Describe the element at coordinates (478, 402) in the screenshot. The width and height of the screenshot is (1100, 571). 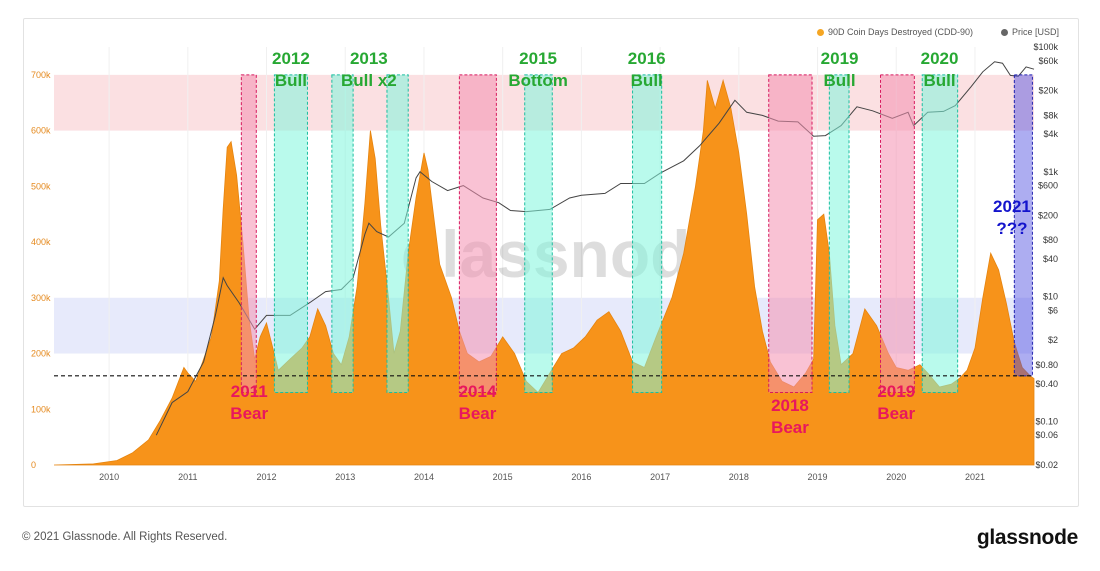
I see `annotation-bear-2014: 2014 Bear` at that location.